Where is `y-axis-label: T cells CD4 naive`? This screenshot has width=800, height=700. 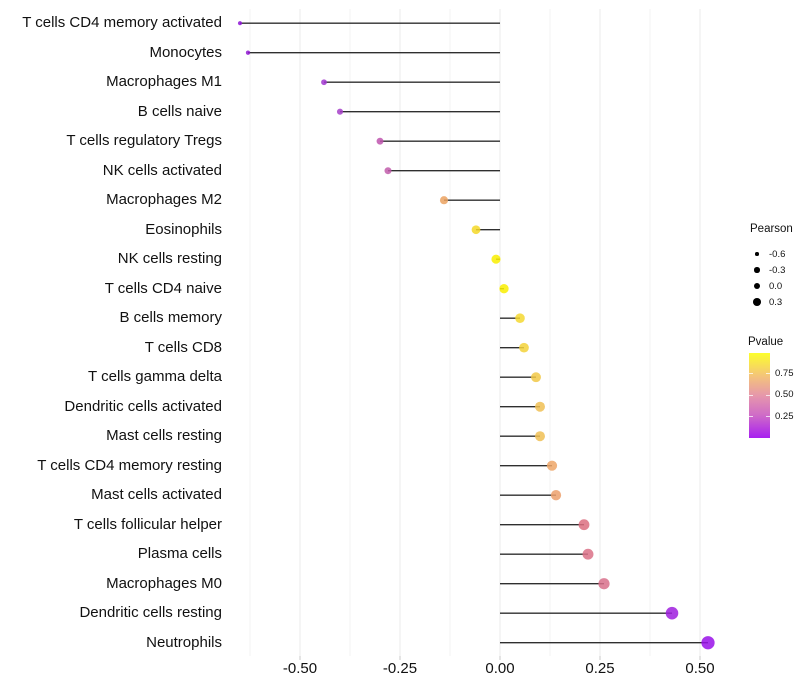
y-axis-label: T cells CD4 naive is located at coordinates (163, 288).